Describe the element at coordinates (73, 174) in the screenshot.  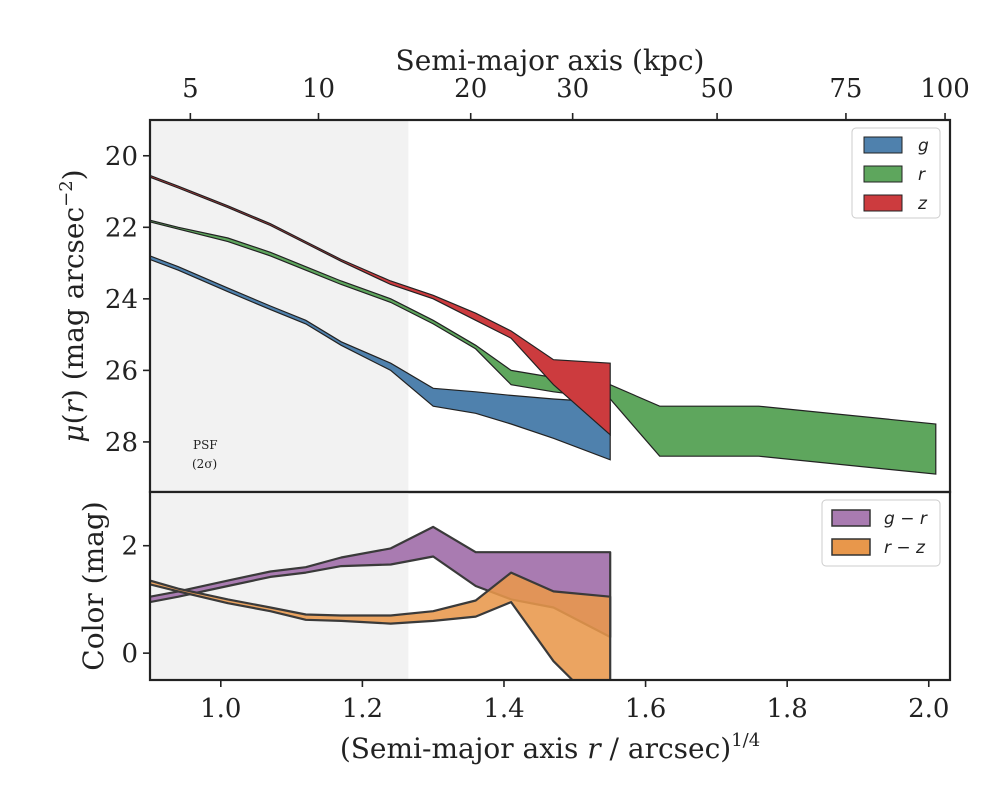
I see `ylabel-end: )` at that location.